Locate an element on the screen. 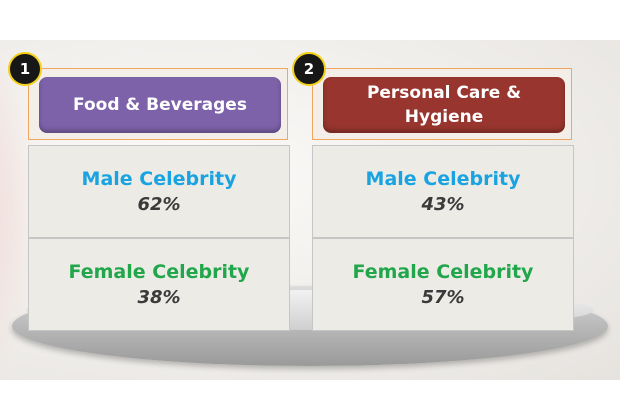 This screenshot has width=620, height=413. category-header-frame: Food & Beverages is located at coordinates (158, 104).